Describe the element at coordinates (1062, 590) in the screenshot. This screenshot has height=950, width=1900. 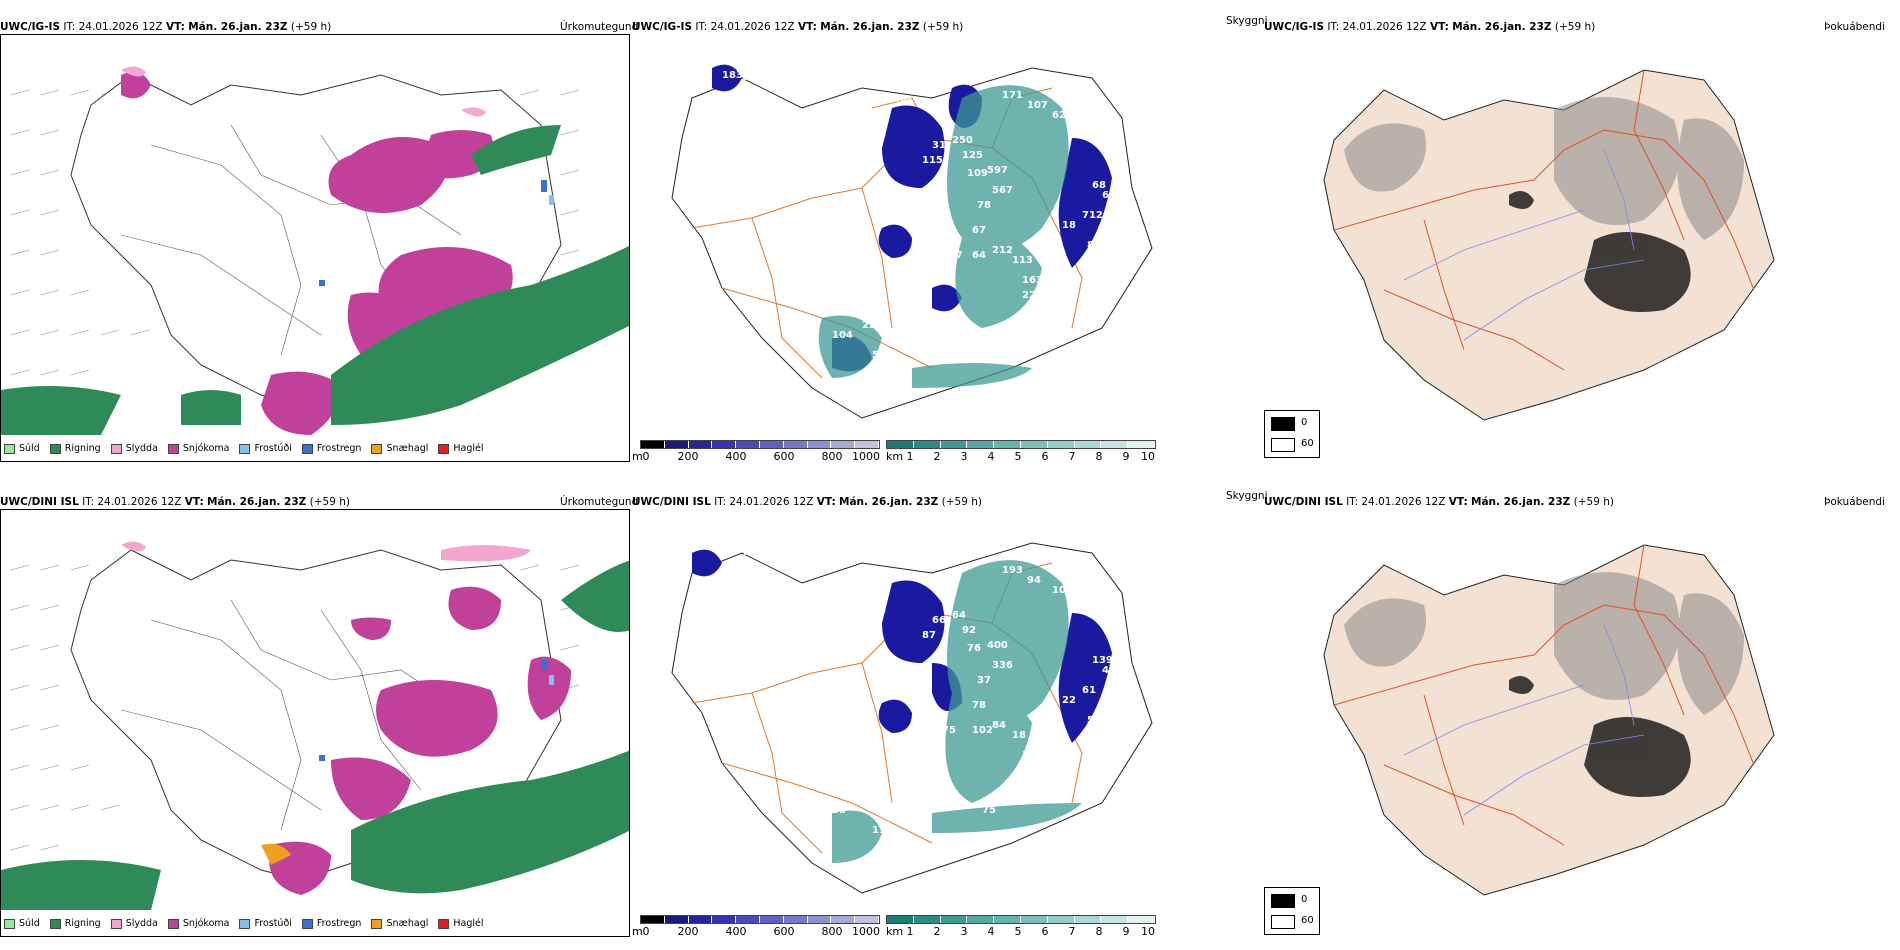
I see `visibility-value-label: 109` at that location.